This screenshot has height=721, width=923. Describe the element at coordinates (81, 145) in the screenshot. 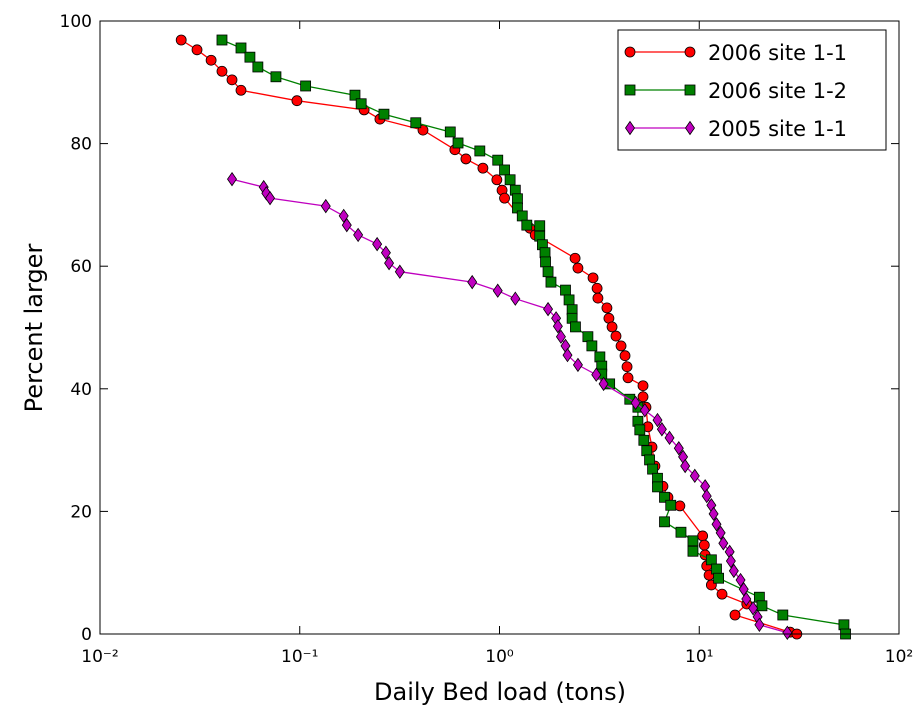

I see `y-tick-label: 80` at that location.